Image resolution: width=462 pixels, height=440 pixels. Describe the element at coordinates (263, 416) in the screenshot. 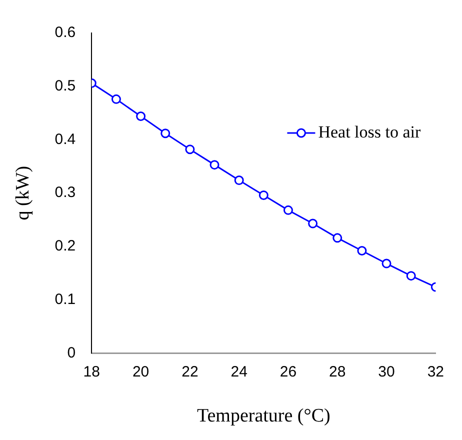

I see `x-axis-title: Temperature (°C)` at that location.